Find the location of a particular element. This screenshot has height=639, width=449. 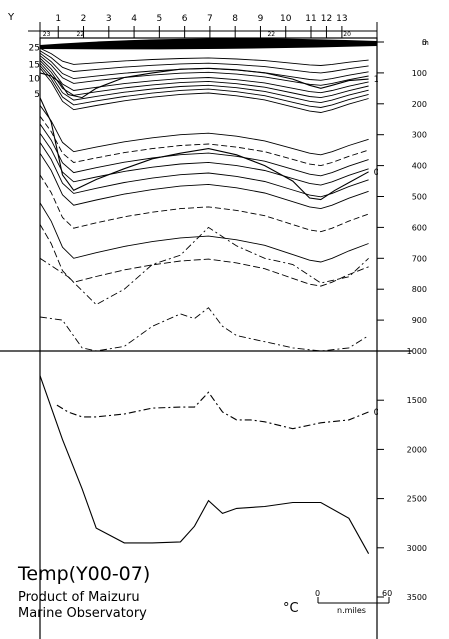

station-label: 8 is located at coordinates (235, 19).